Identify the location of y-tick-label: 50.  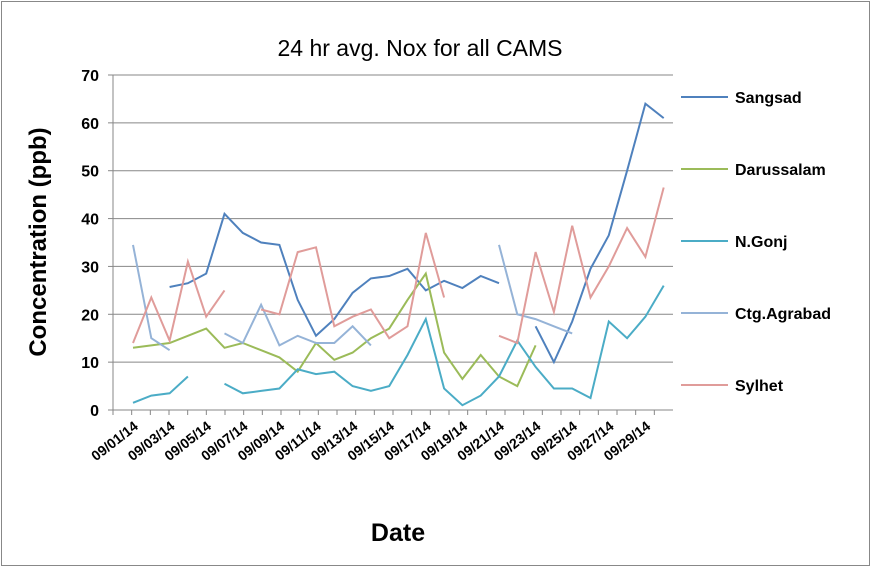
(90, 172).